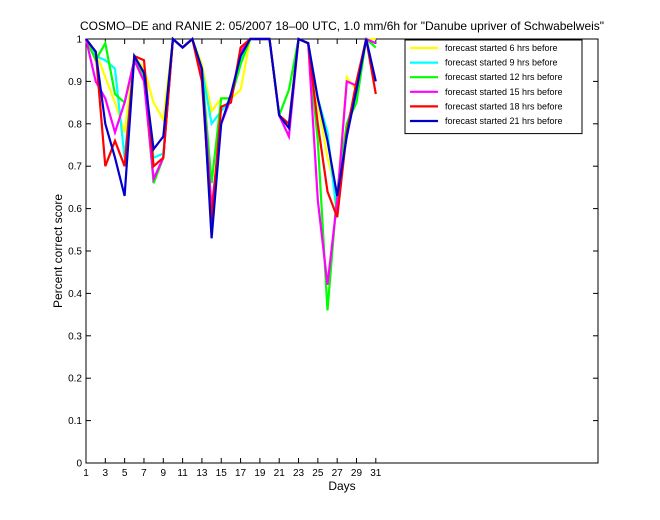 The width and height of the screenshot is (660, 520). I want to click on x-tick-label: 15, so click(222, 473).